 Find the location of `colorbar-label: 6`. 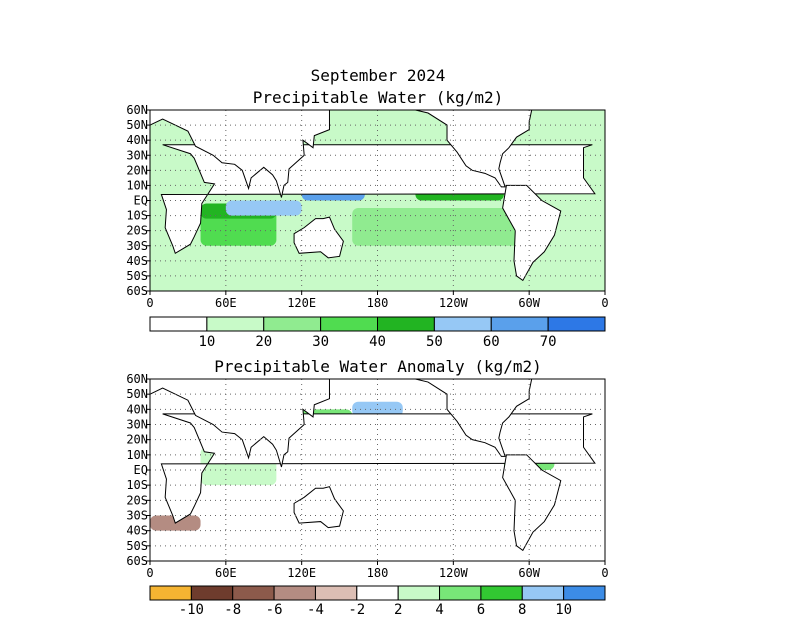

colorbar-label: 6 is located at coordinates (481, 610).